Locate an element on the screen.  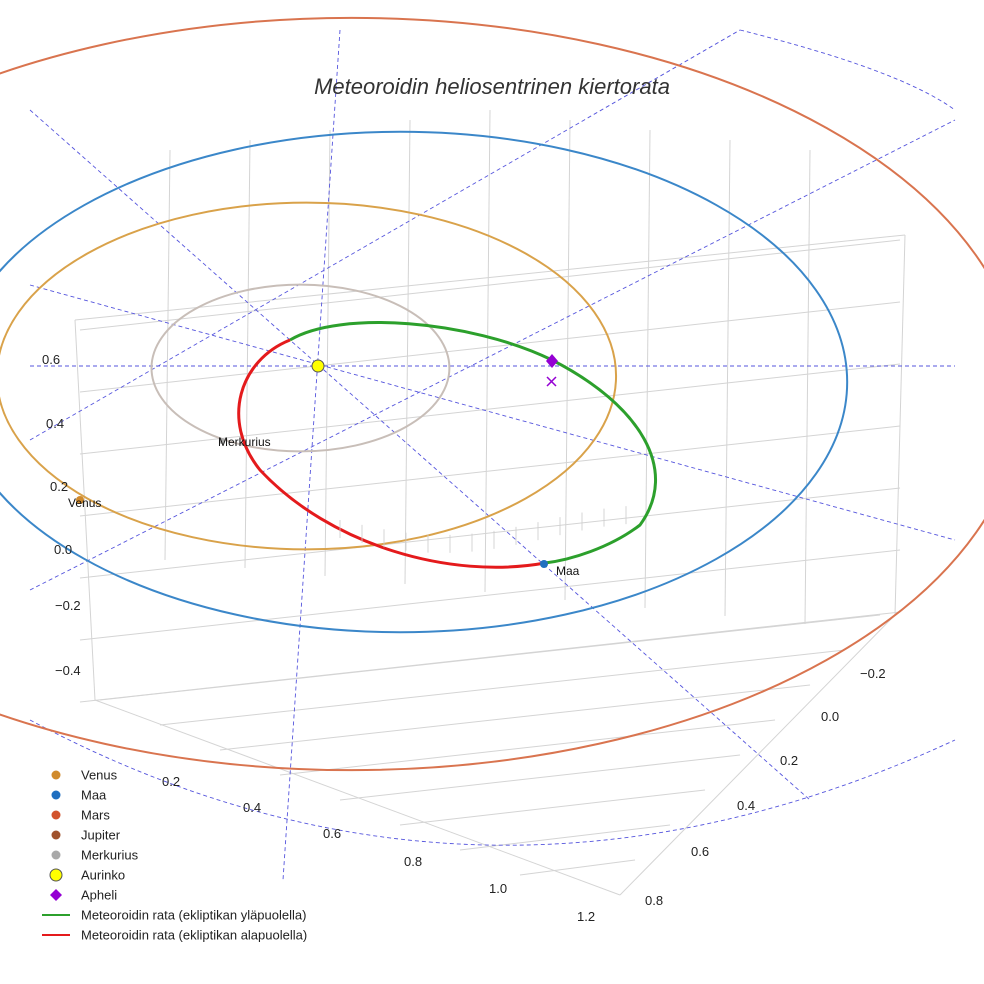
y-tick-label: 0.8 is located at coordinates (654, 900).